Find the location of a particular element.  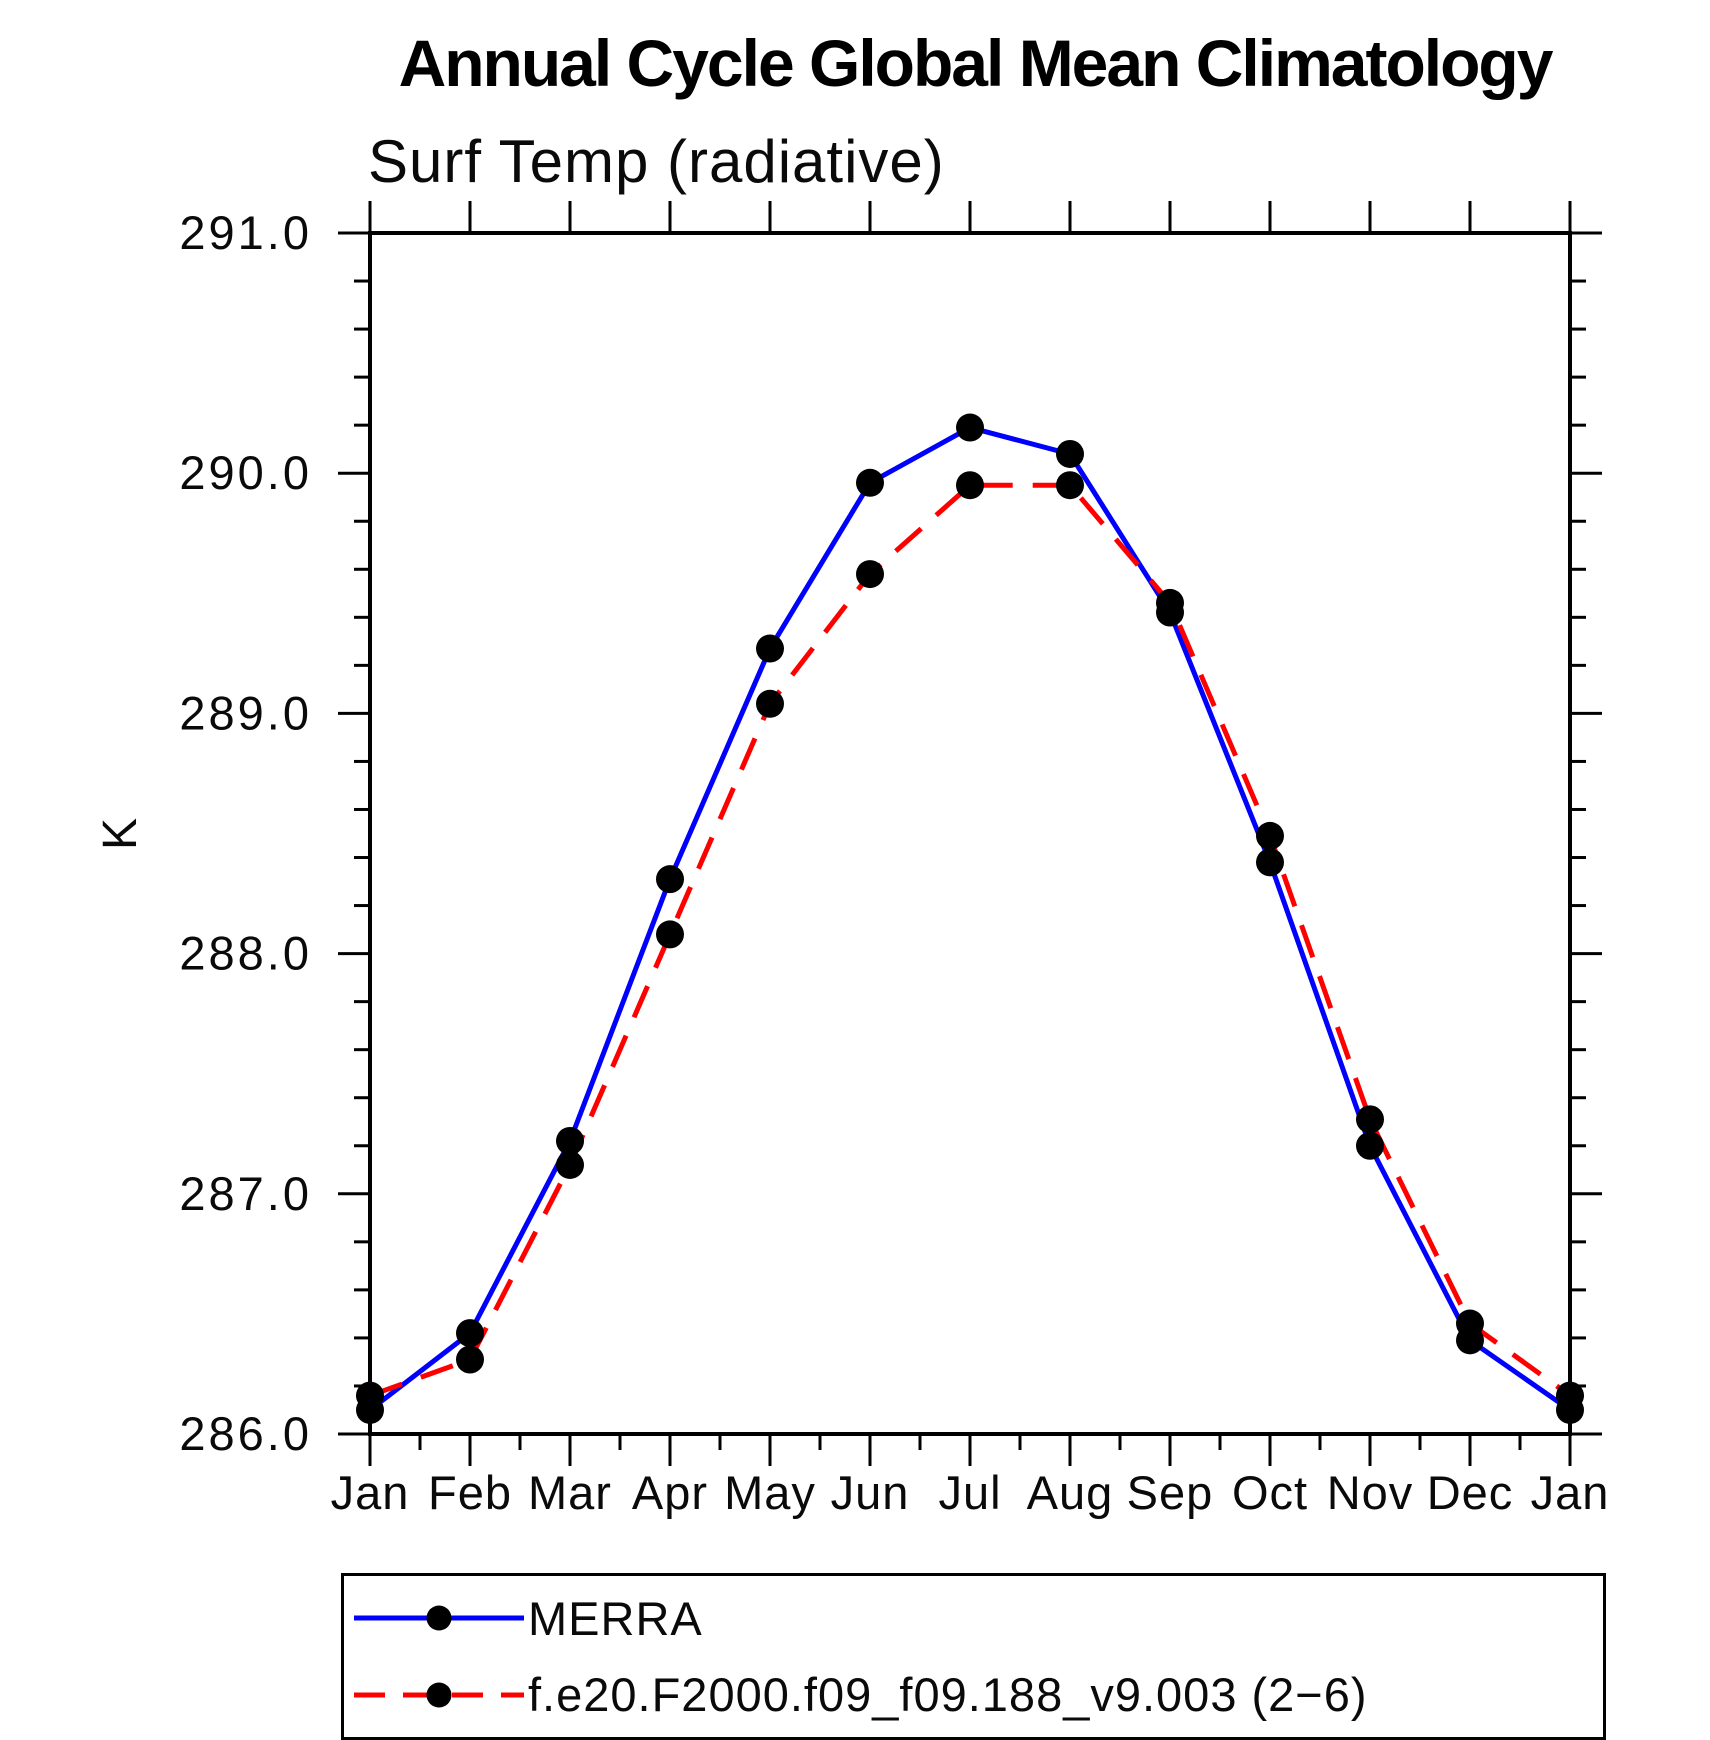

y-tick-label: 287.0 is located at coordinates (245, 1193).